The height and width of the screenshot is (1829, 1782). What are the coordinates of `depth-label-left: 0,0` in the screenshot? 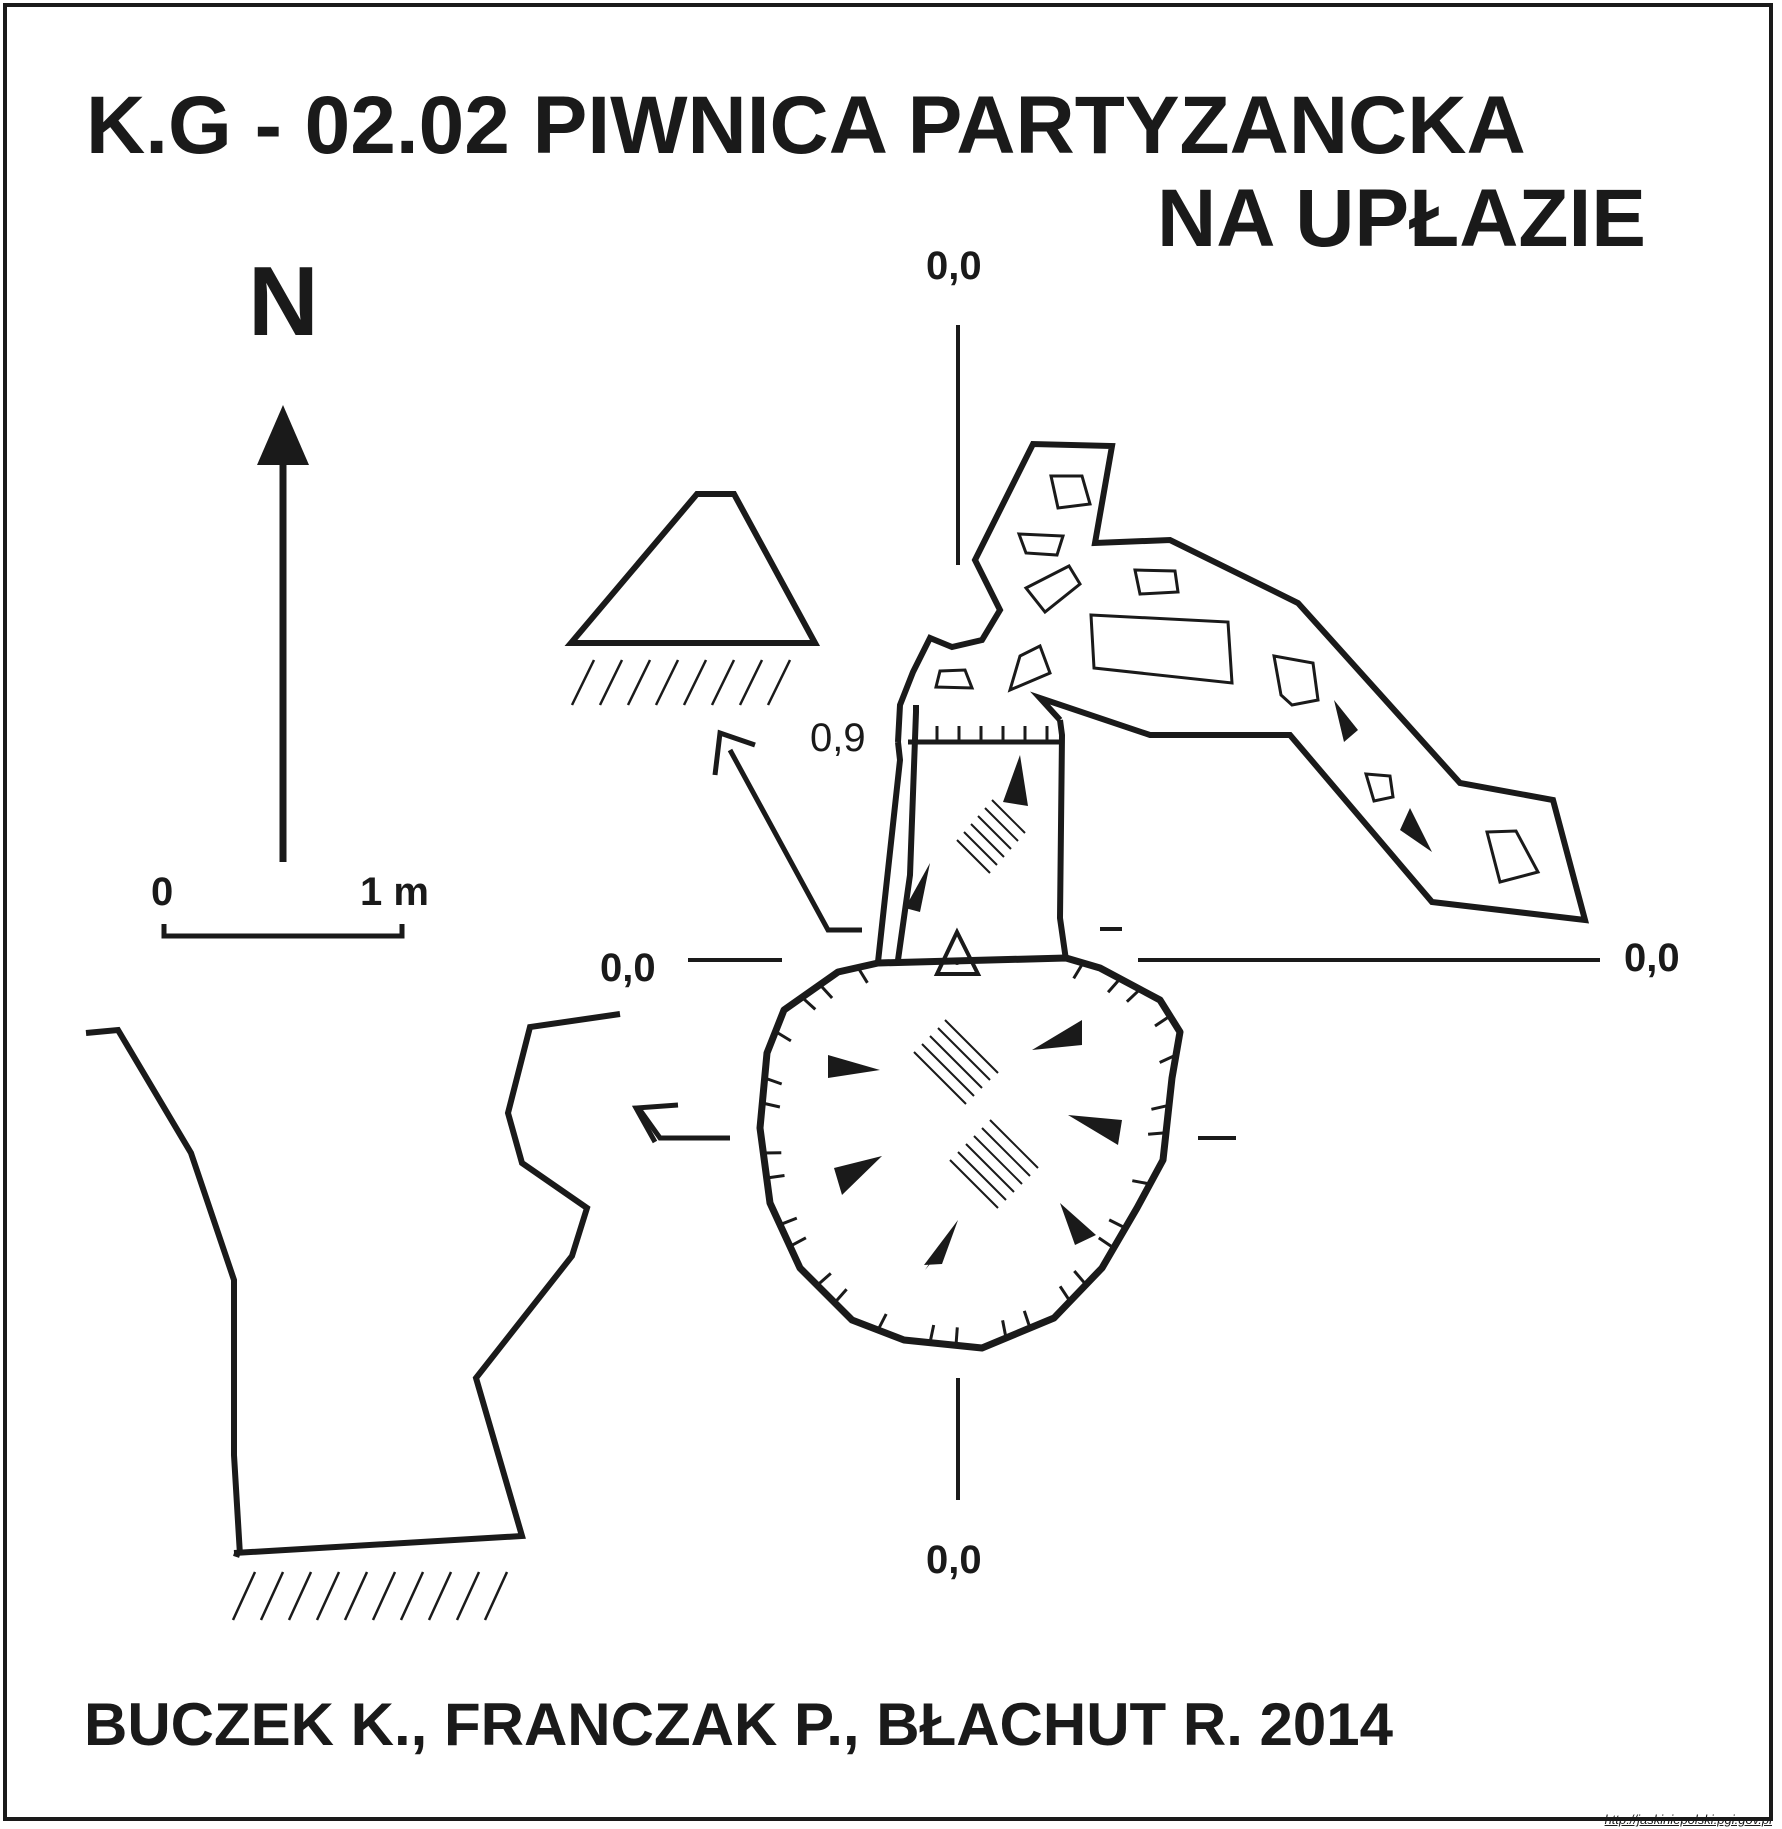 It's located at (628, 968).